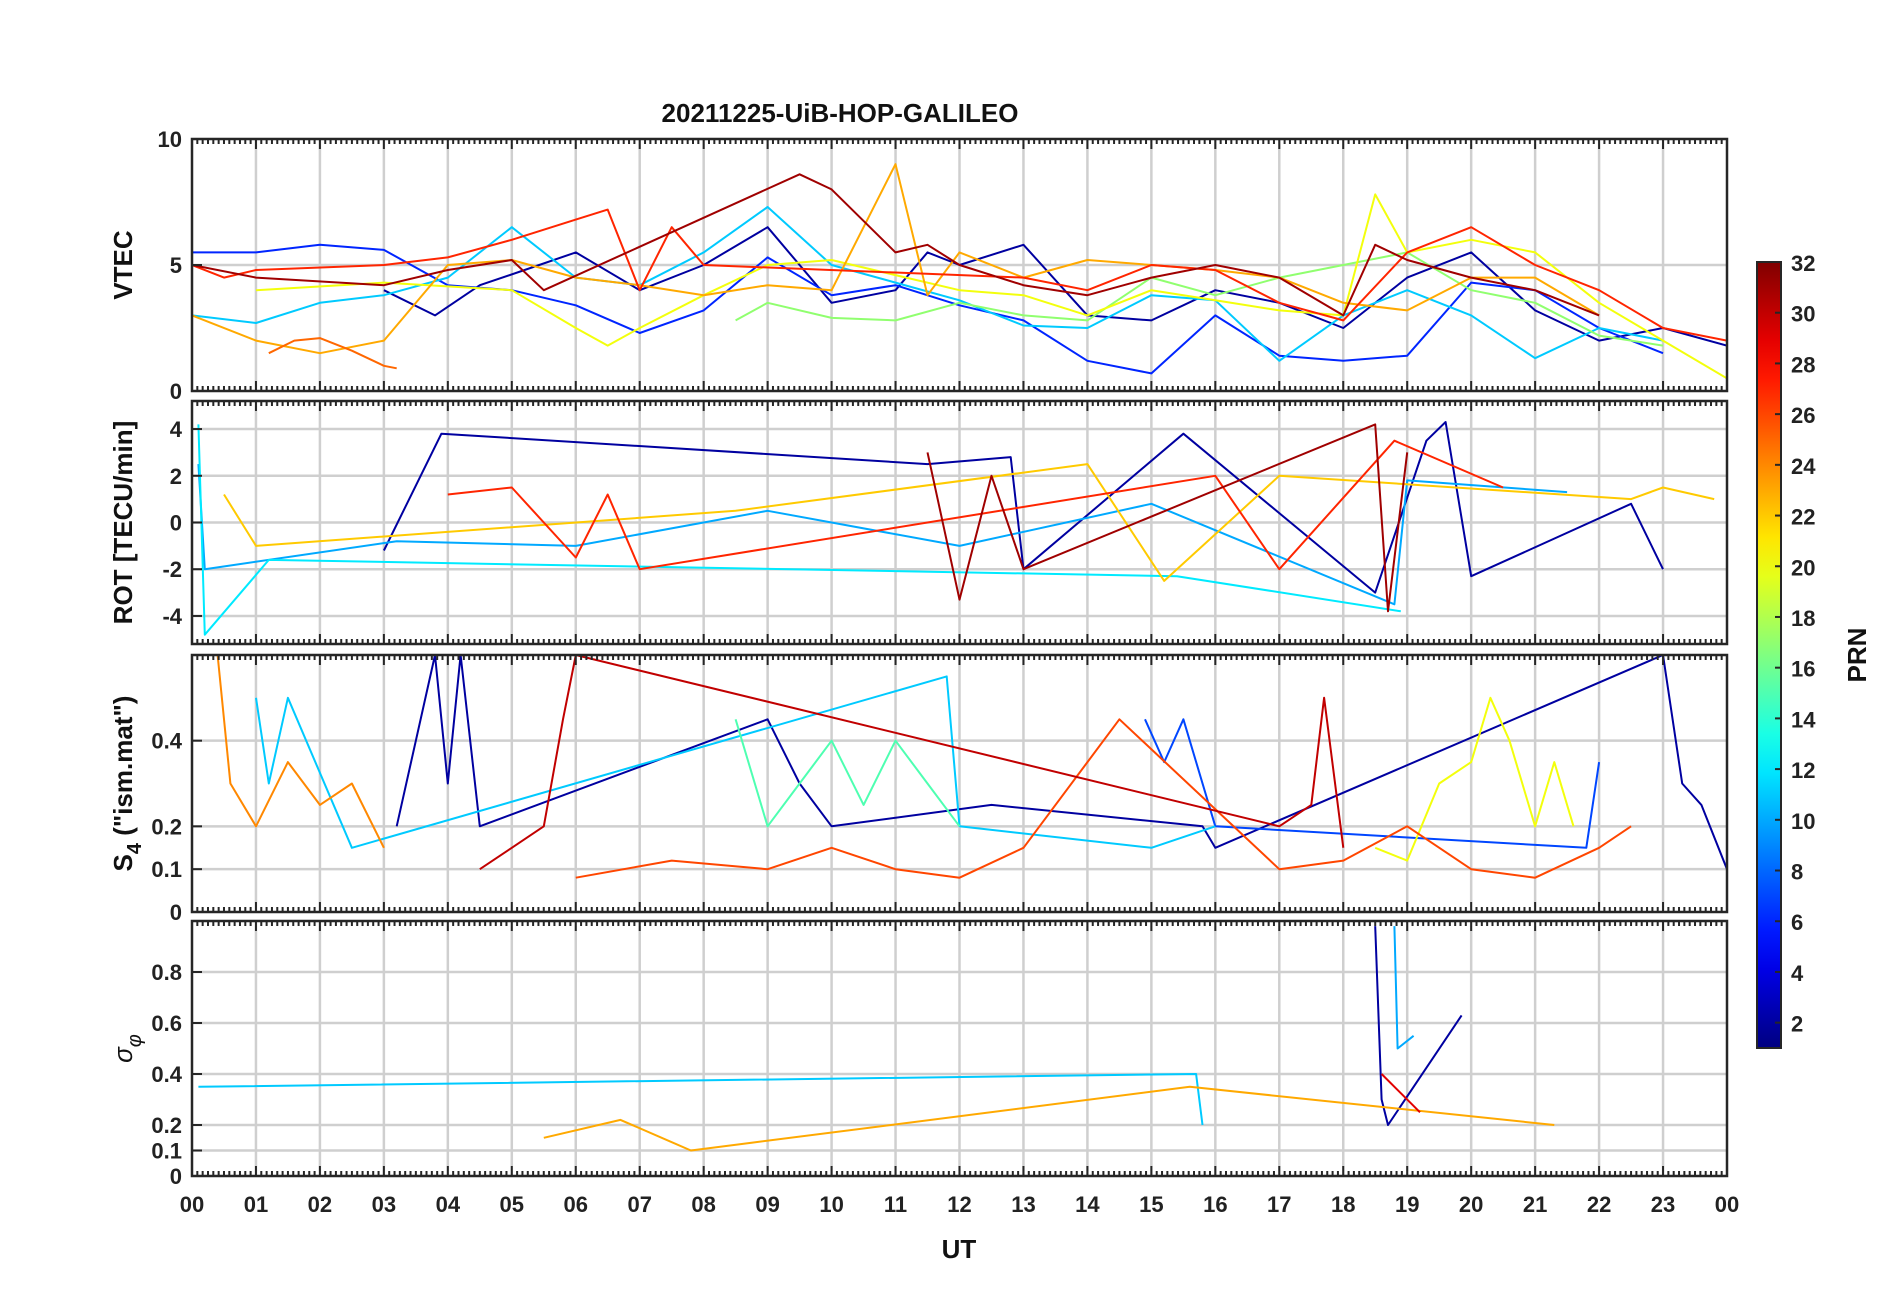  I want to click on y-axis-title-vtec: VTEC, so click(123, 265).